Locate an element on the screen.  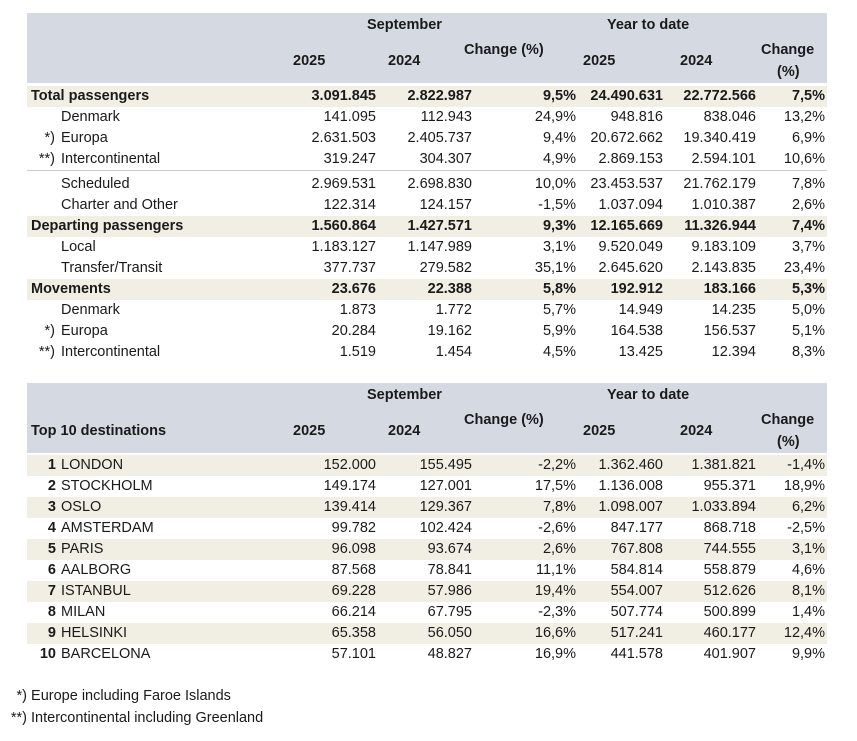
cell-sch: 2,6% is located at coordinates (559, 549).